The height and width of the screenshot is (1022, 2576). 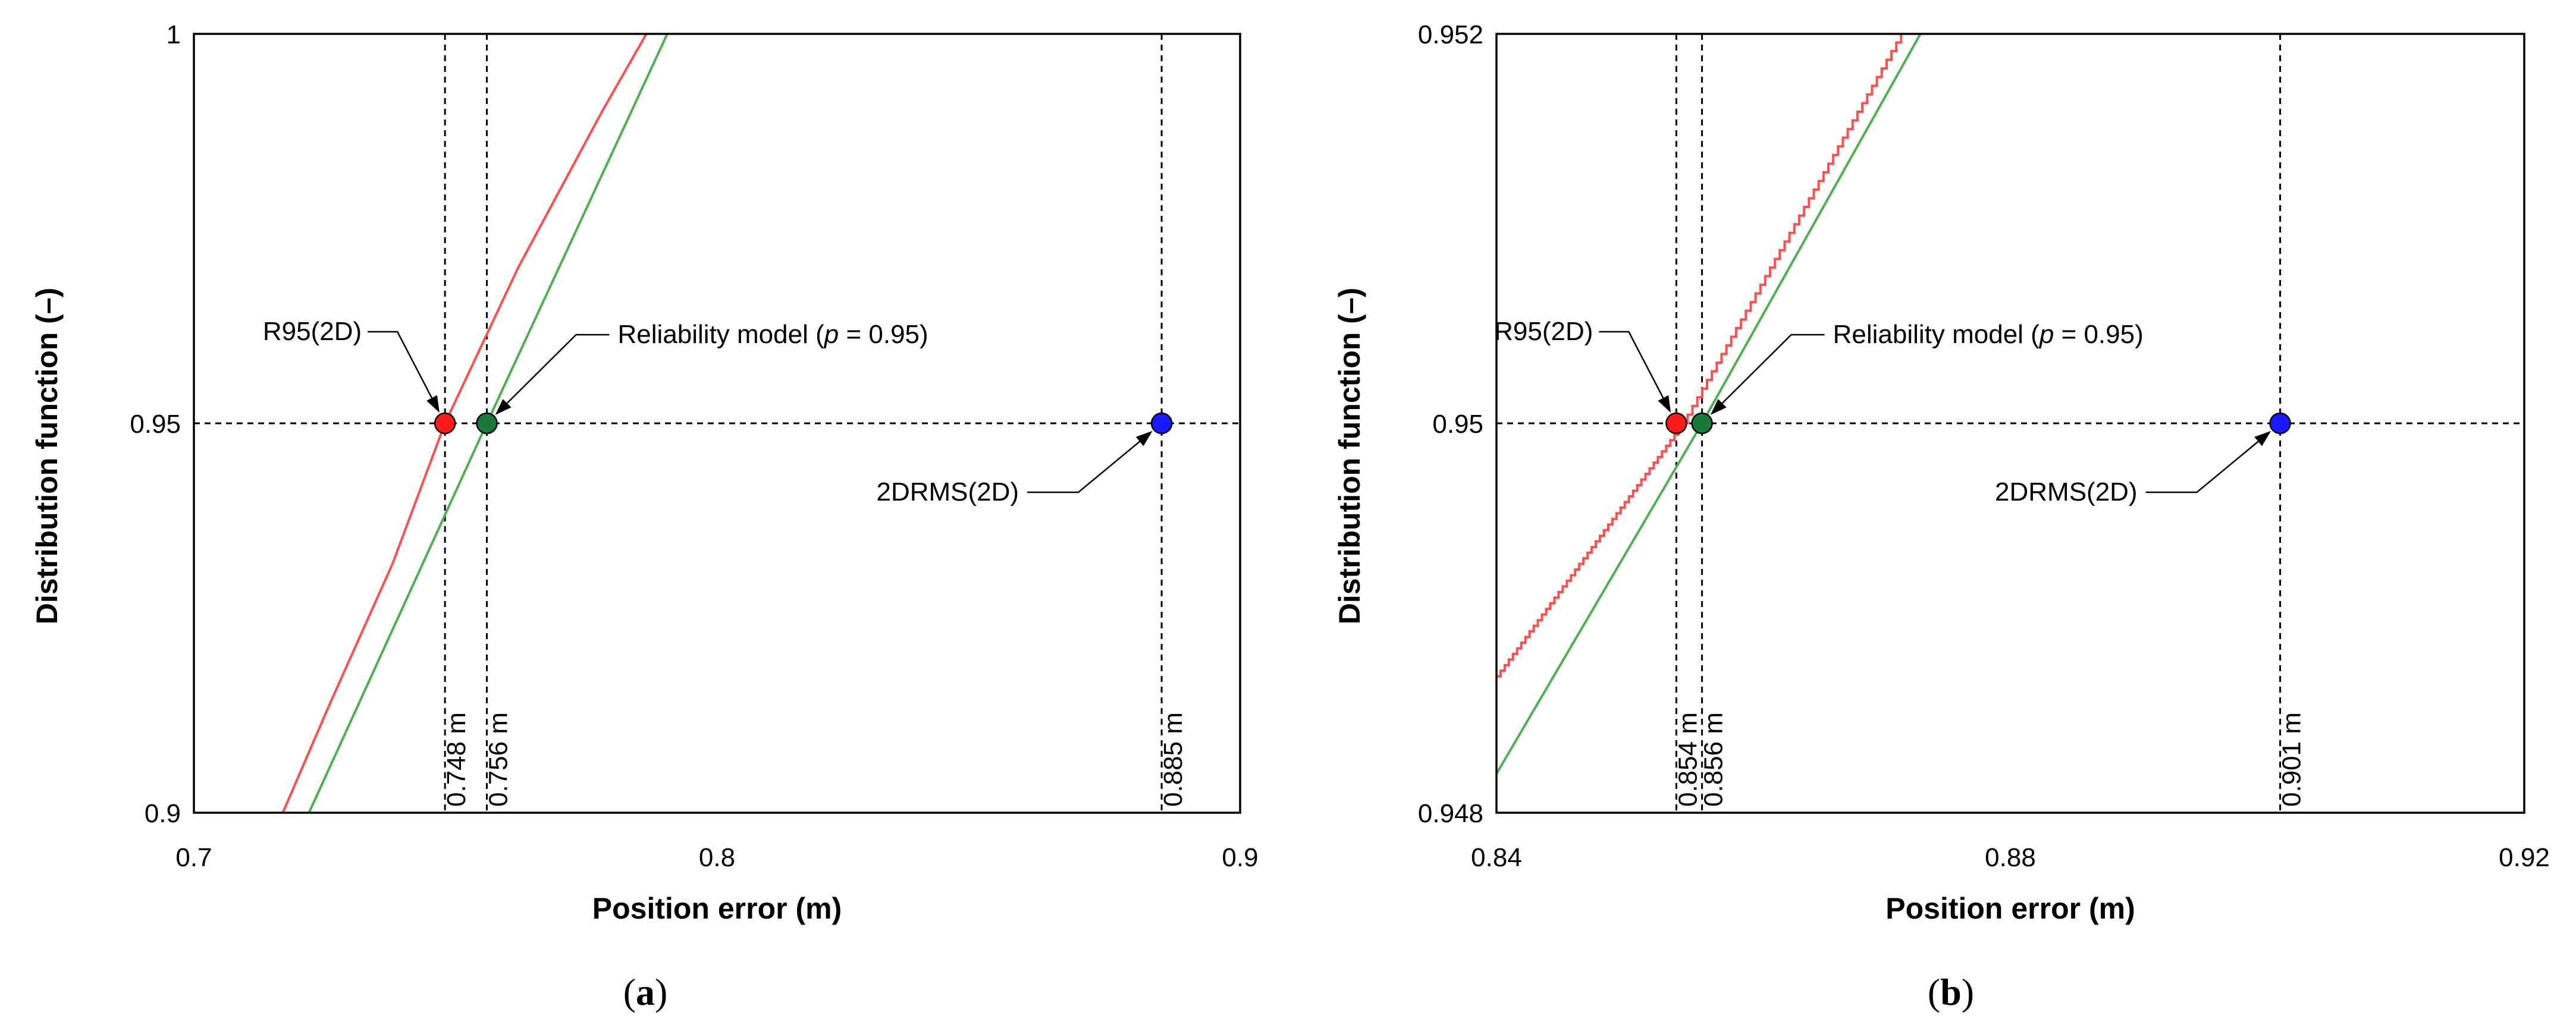 What do you see at coordinates (163, 813) in the screenshot?
I see `y-tick-0: 0.9` at bounding box center [163, 813].